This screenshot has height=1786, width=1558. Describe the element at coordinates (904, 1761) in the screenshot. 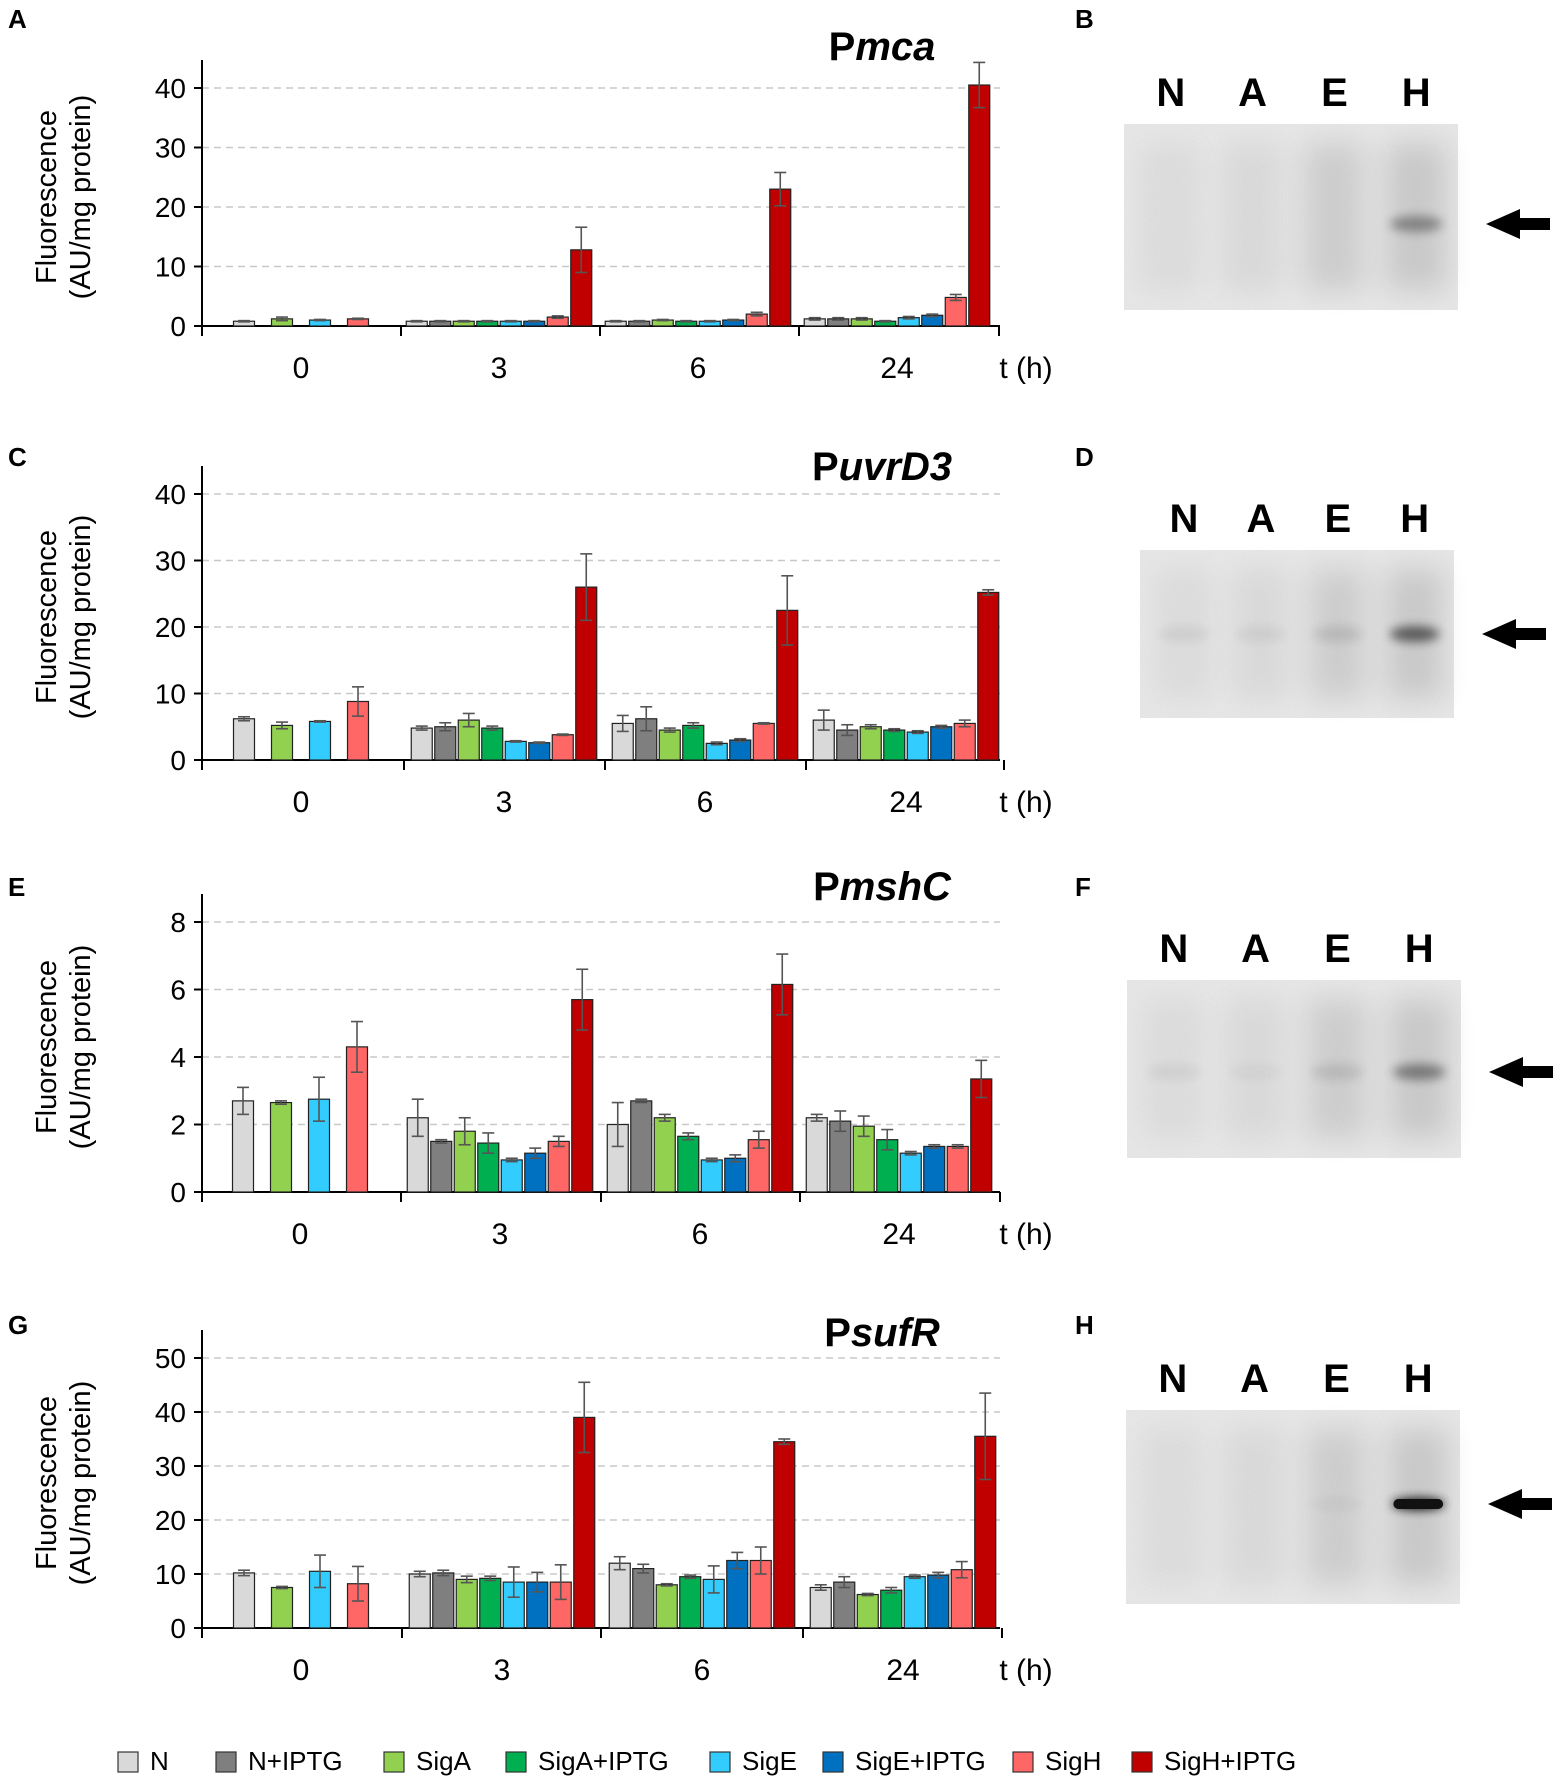

I see `legend-item-sige-iptg: SigE+IPTG` at that location.